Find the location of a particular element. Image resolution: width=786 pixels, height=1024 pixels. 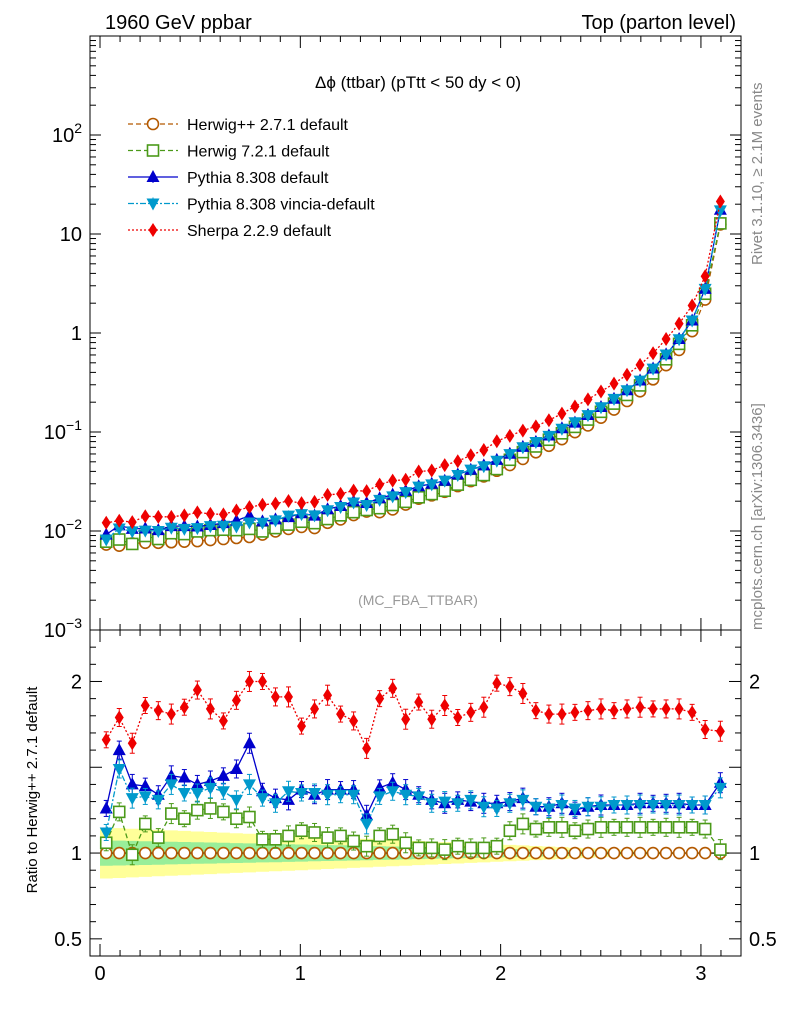

x-tick-label: 3 is located at coordinates (700, 974).